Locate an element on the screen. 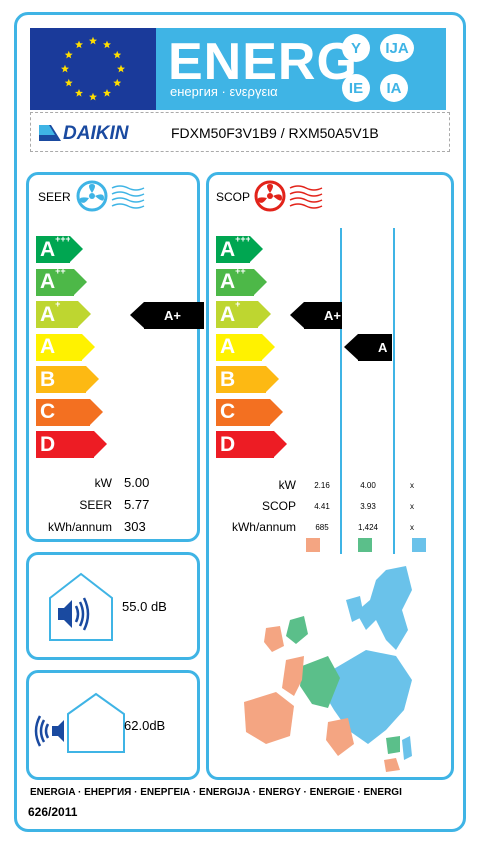 This screenshot has width=478, height=845. scop-kwh-cold: x is located at coordinates (412, 527).